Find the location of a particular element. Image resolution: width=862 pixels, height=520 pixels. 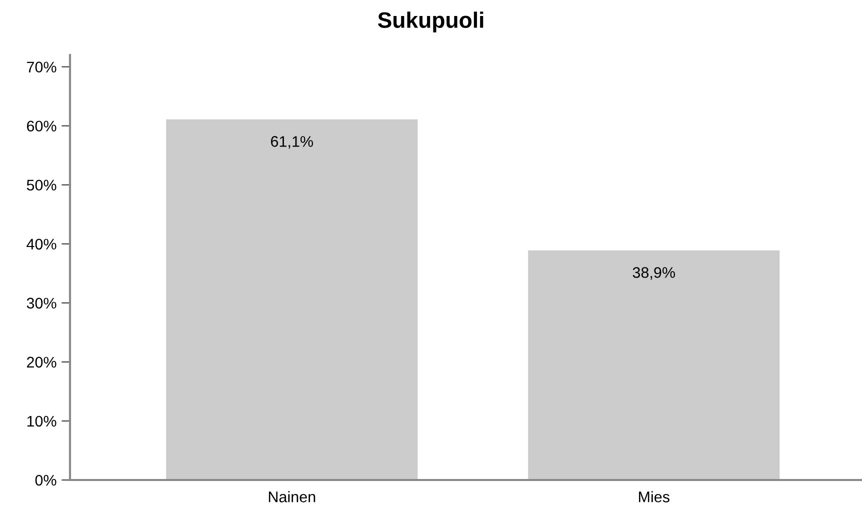

y-tick-label: 30% is located at coordinates (41, 303).